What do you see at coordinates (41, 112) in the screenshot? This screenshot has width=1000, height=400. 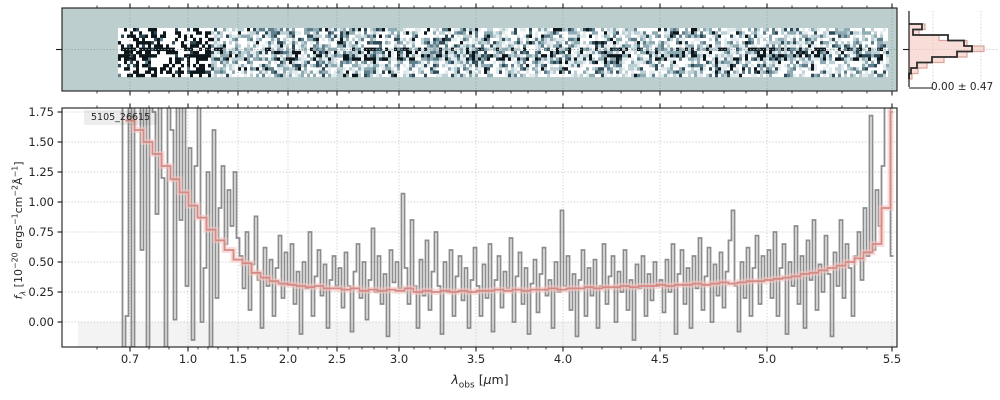 I see `svg-text: 1.75` at bounding box center [41, 112].